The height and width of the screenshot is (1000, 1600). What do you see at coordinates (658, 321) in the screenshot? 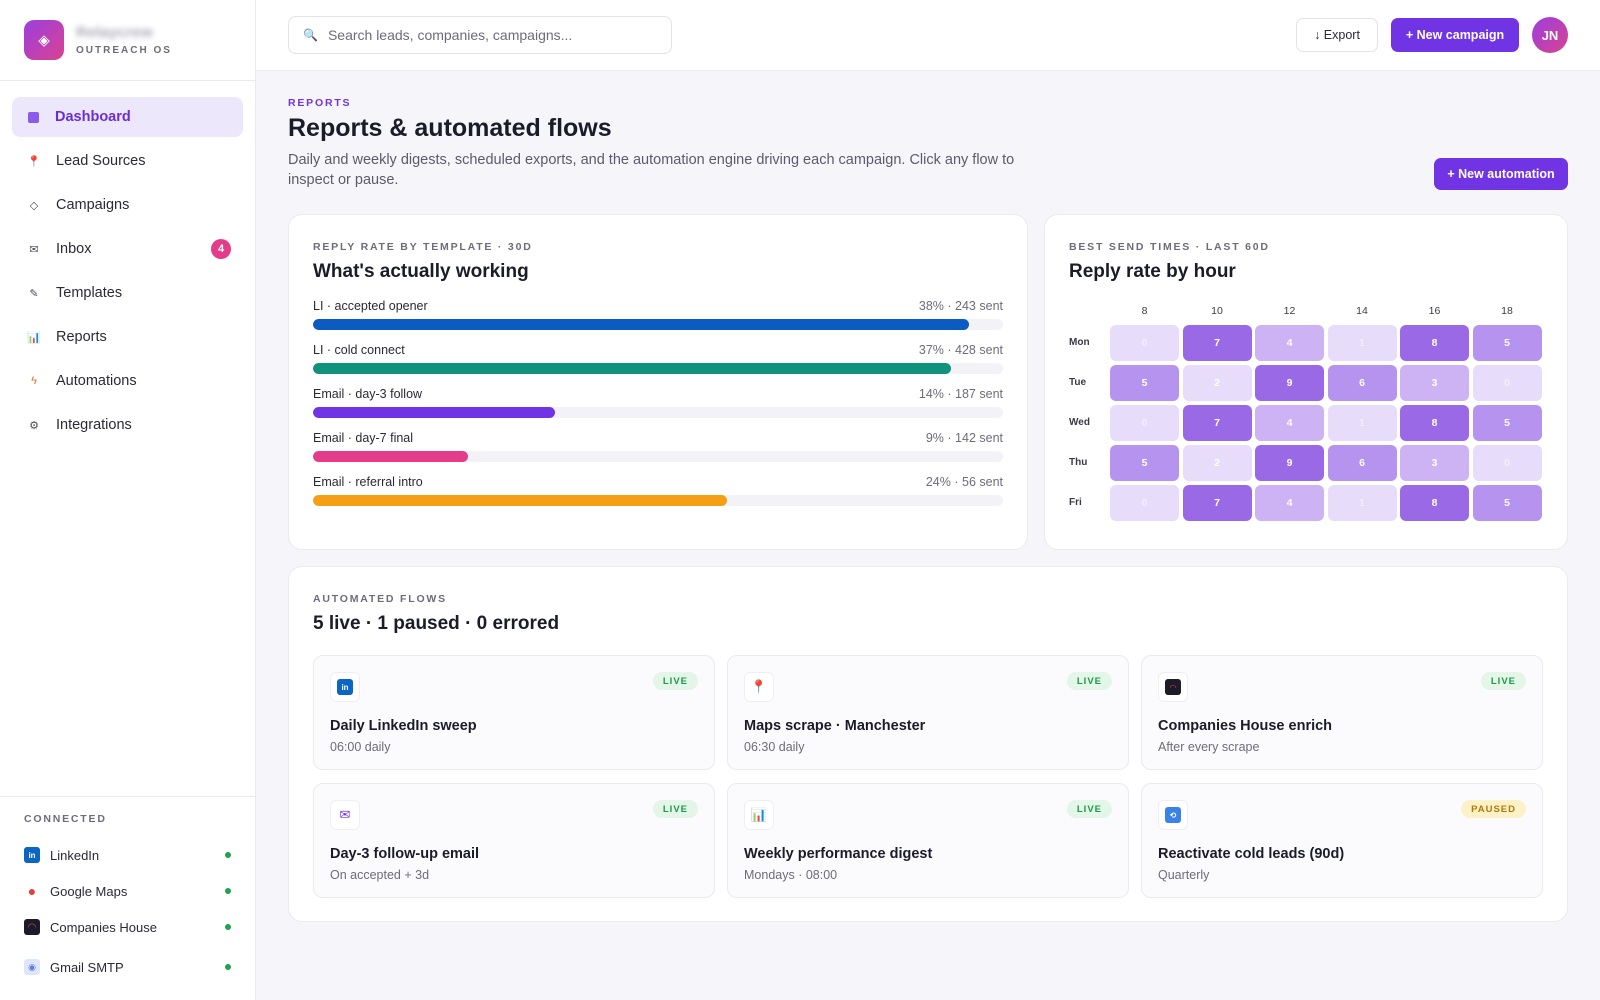
I see `template-row: LI · accepted opener 38% · 243 sent` at bounding box center [658, 321].